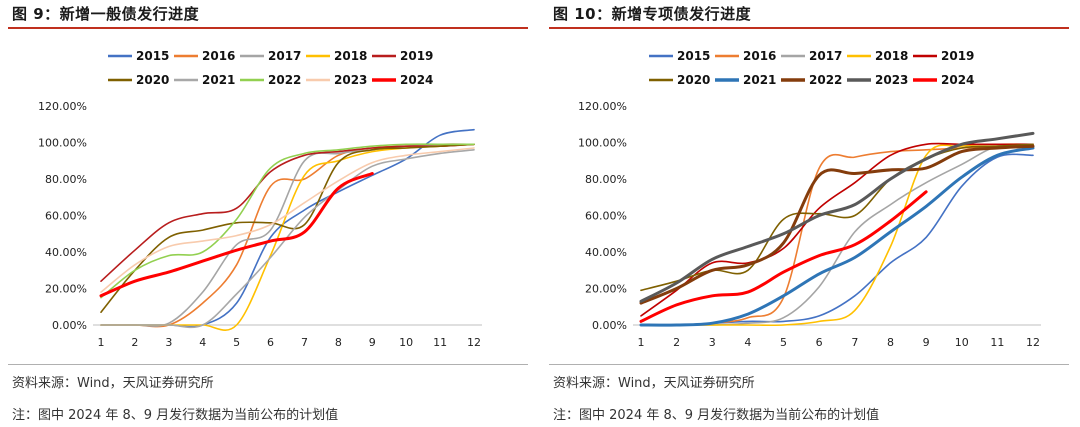 The image size is (1080, 427). I want to click on series-line-2020, so click(287, 228).